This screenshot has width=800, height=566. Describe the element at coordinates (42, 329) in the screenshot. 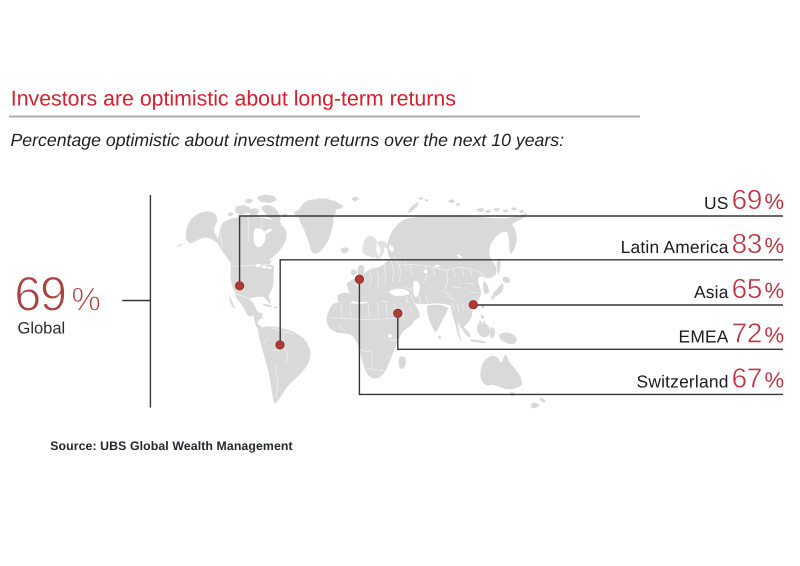

I see `svg-text: Global` at that location.